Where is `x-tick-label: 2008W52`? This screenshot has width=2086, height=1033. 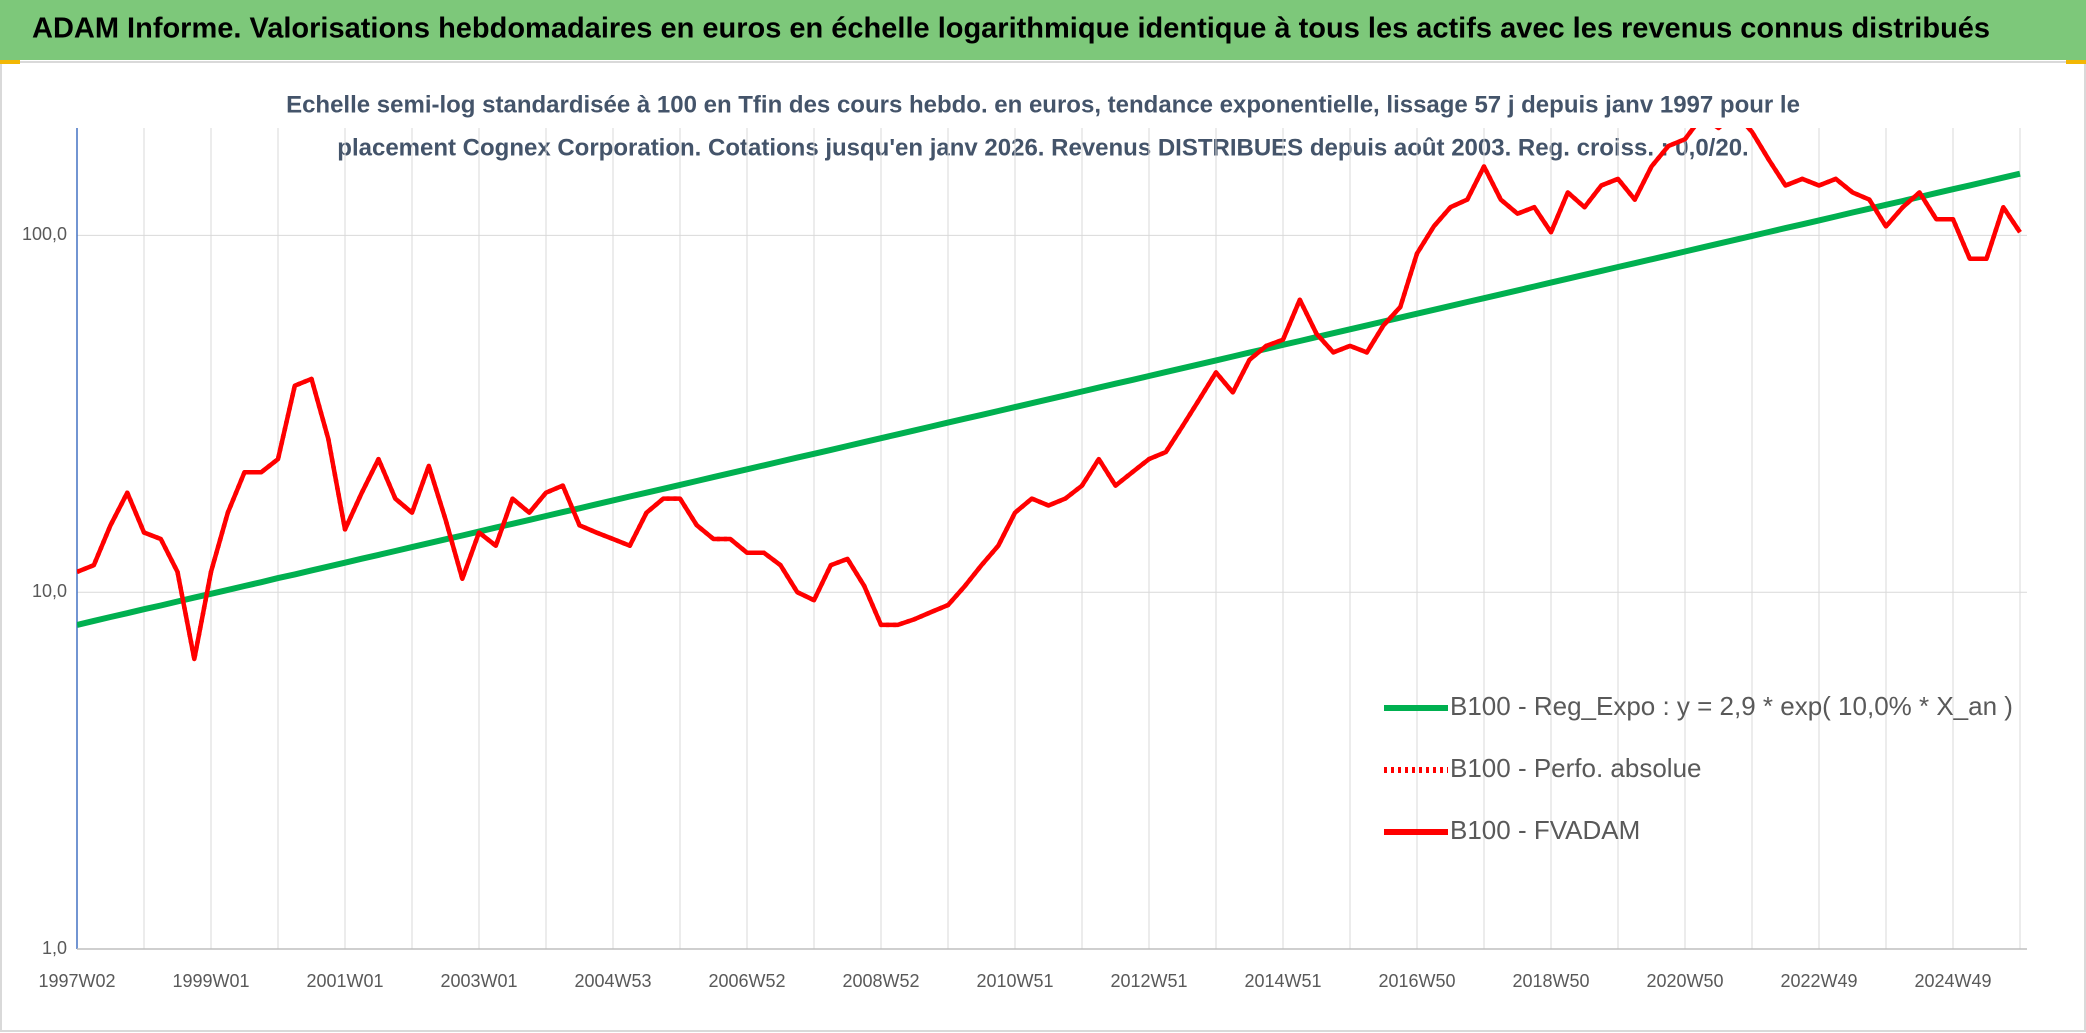 x-tick-label: 2008W52 is located at coordinates (880, 981).